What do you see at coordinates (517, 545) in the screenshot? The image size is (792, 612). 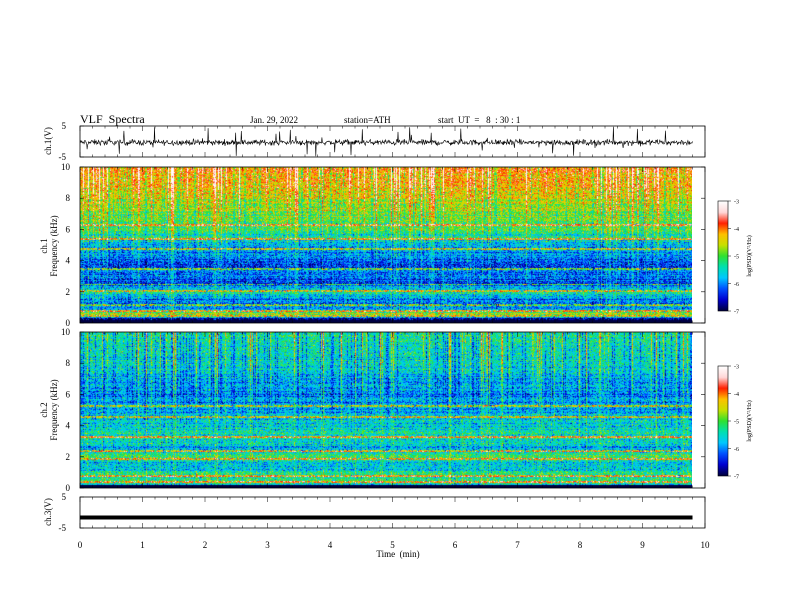 I see `time-tick-label: 7` at bounding box center [517, 545].